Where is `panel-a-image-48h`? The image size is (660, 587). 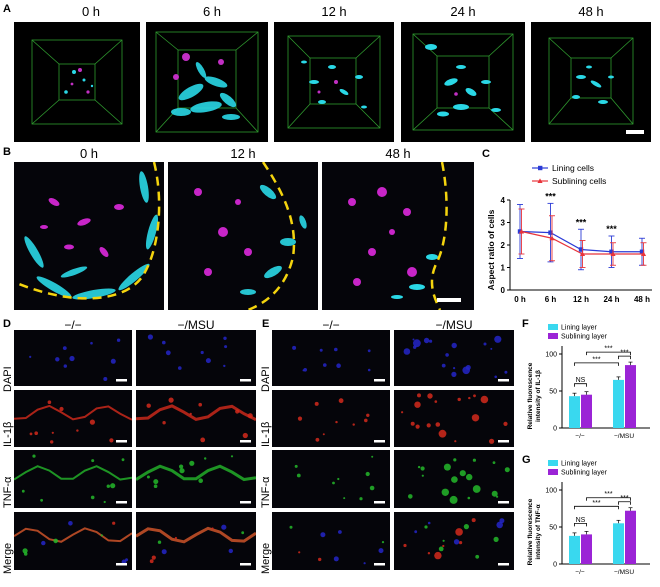
panel-a-image-48h is located at coordinates (591, 82).